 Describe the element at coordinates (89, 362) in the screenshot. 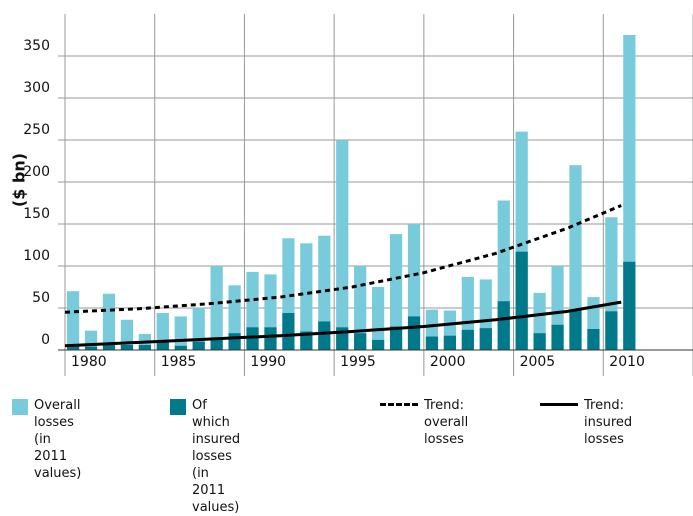

I see `x-tick-label: 1980` at that location.